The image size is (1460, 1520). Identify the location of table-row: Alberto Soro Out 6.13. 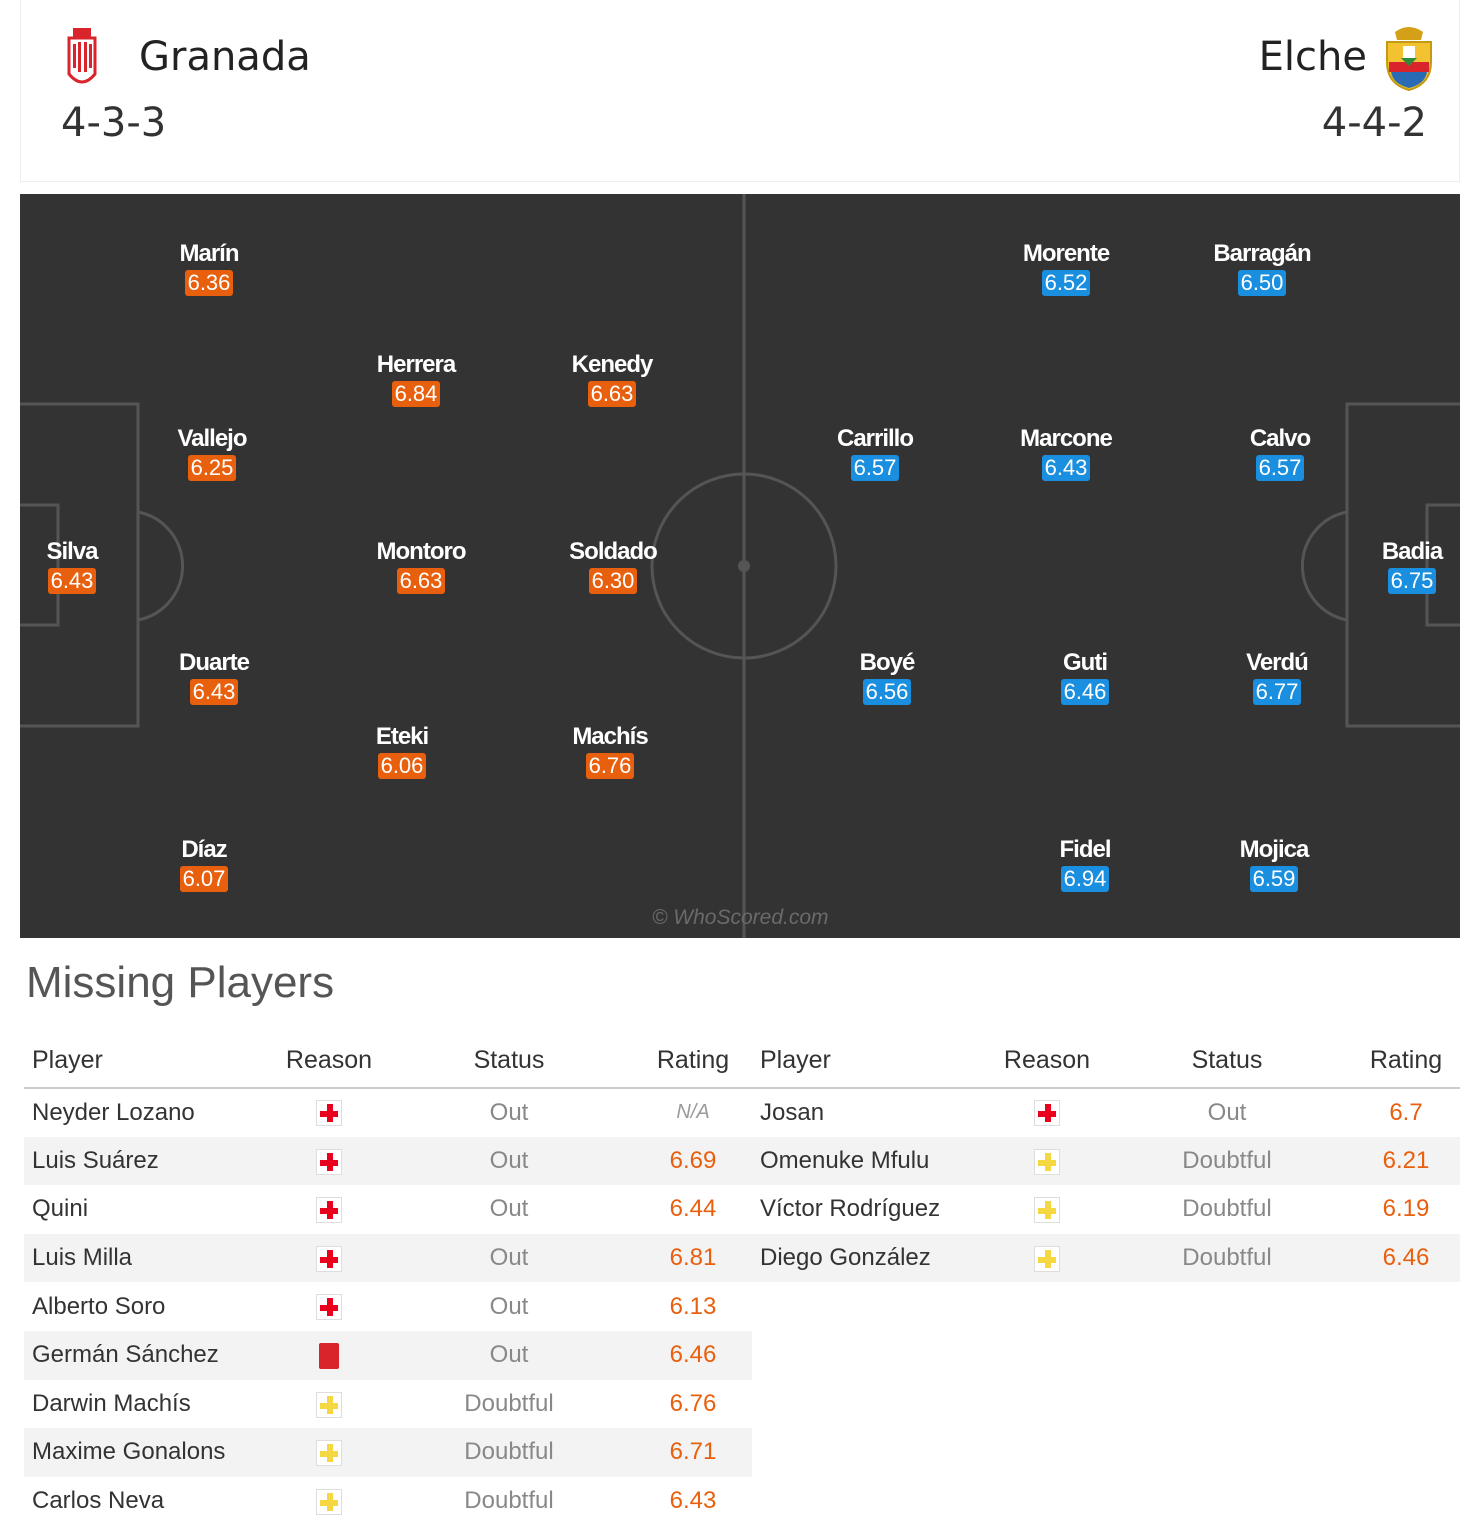
(388, 1306).